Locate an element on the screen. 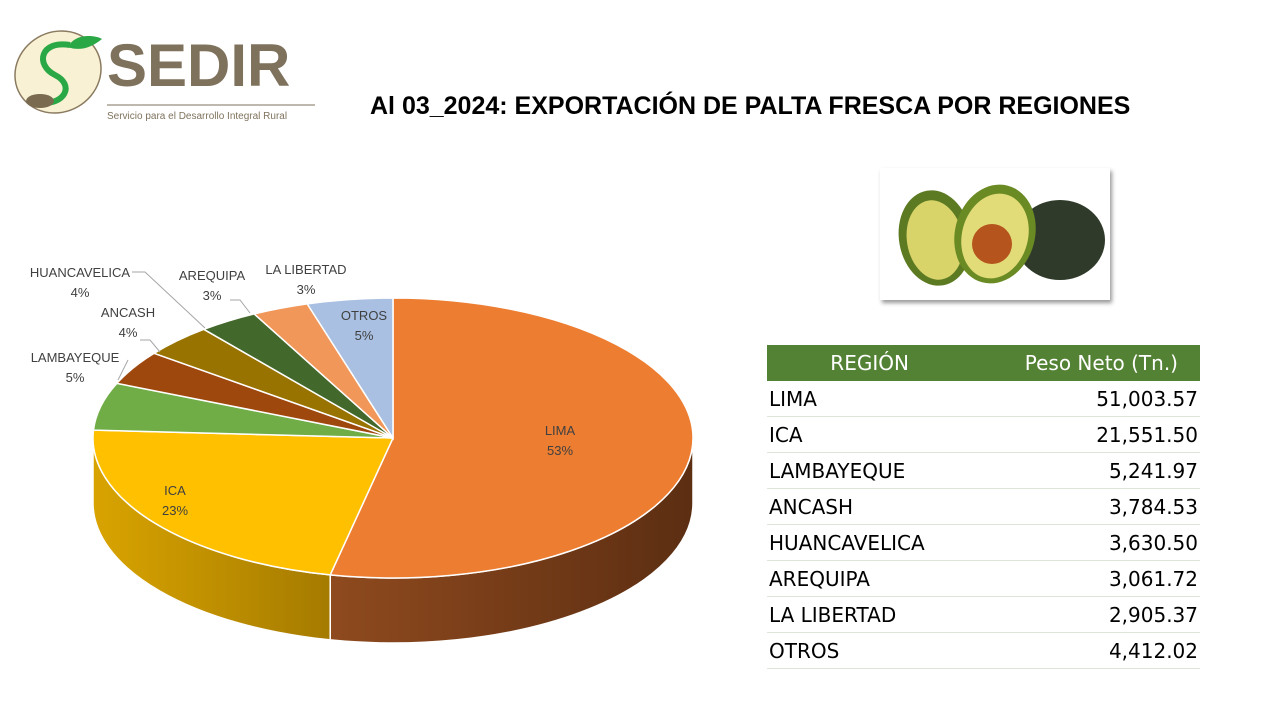 The height and width of the screenshot is (705, 1268). leader-lines is located at coordinates (184, 326).